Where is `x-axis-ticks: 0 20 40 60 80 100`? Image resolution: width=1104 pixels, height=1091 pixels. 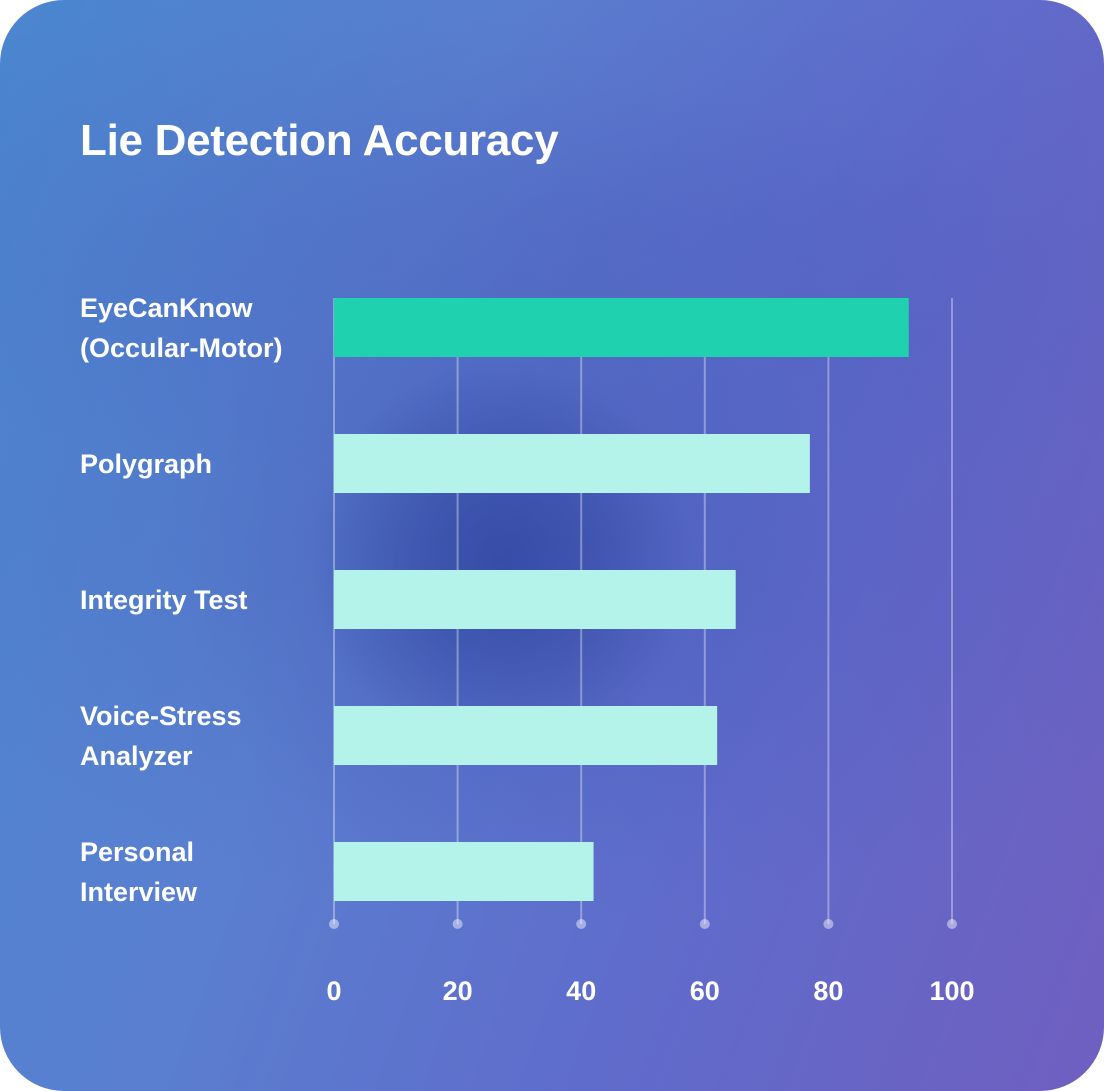
x-axis-ticks: 0 20 40 60 80 100 is located at coordinates (650, 962).